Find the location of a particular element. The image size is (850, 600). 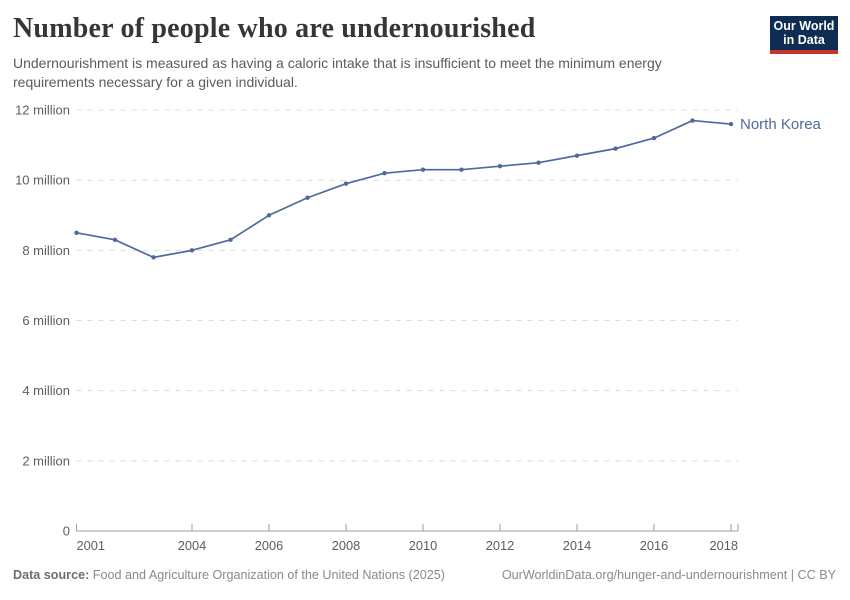

series-label: North Korea is located at coordinates (781, 124).